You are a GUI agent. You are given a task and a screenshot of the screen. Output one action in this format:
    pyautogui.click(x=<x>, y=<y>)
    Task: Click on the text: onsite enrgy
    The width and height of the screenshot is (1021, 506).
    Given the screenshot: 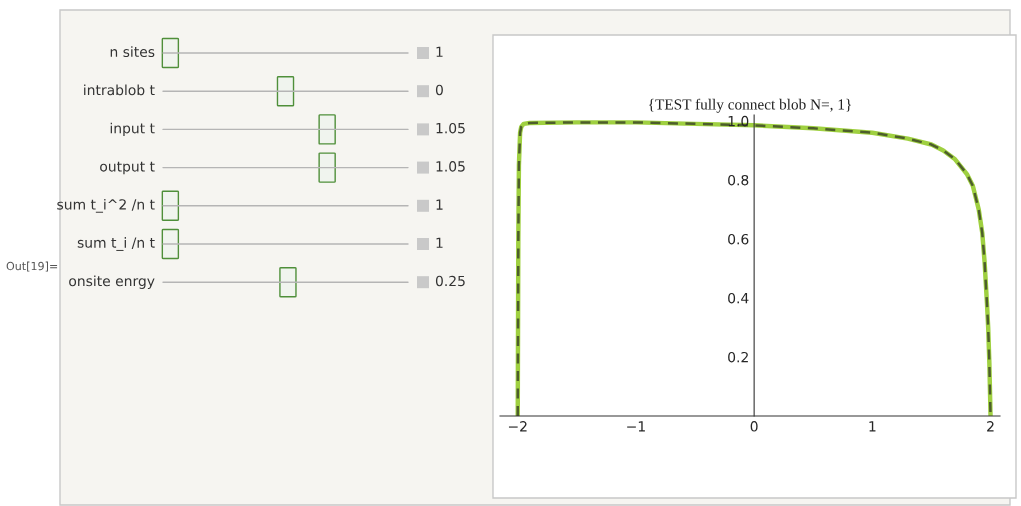 What is the action you would take?
    pyautogui.click(x=112, y=282)
    